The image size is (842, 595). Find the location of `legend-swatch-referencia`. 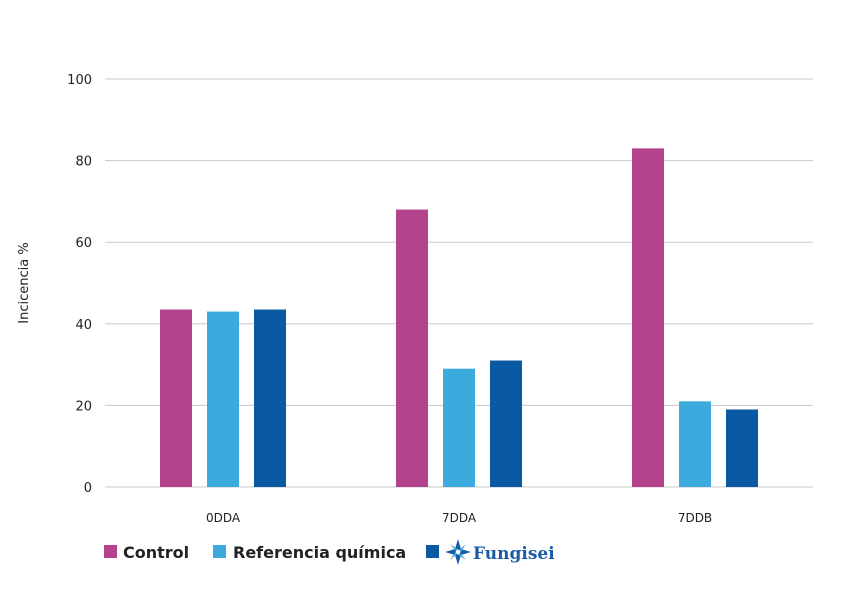

legend-swatch-referencia is located at coordinates (219, 551).